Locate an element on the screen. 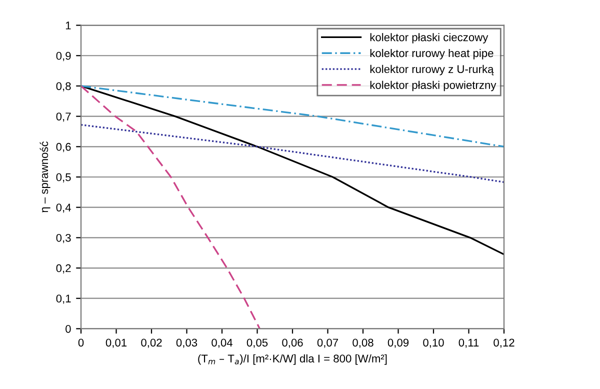  legend-label: kolektor płaski cieczowy is located at coordinates (429, 38).